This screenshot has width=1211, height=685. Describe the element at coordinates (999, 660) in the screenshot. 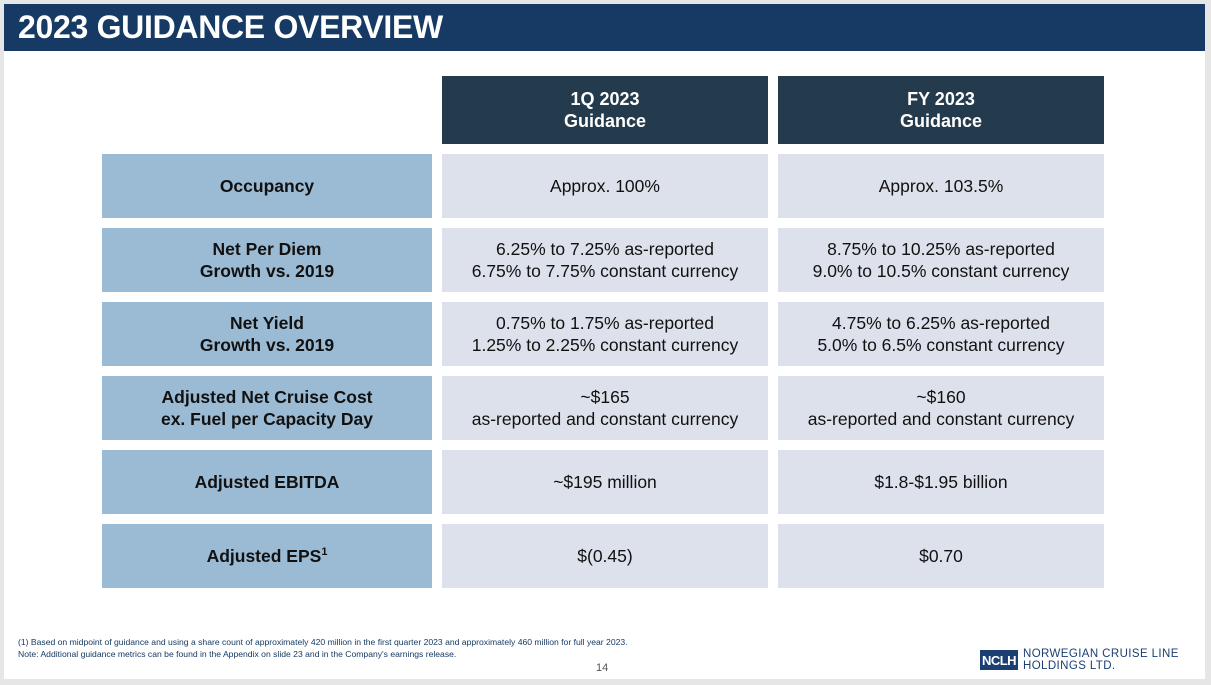

I see `nclh-logo-mark: NCLH` at that location.